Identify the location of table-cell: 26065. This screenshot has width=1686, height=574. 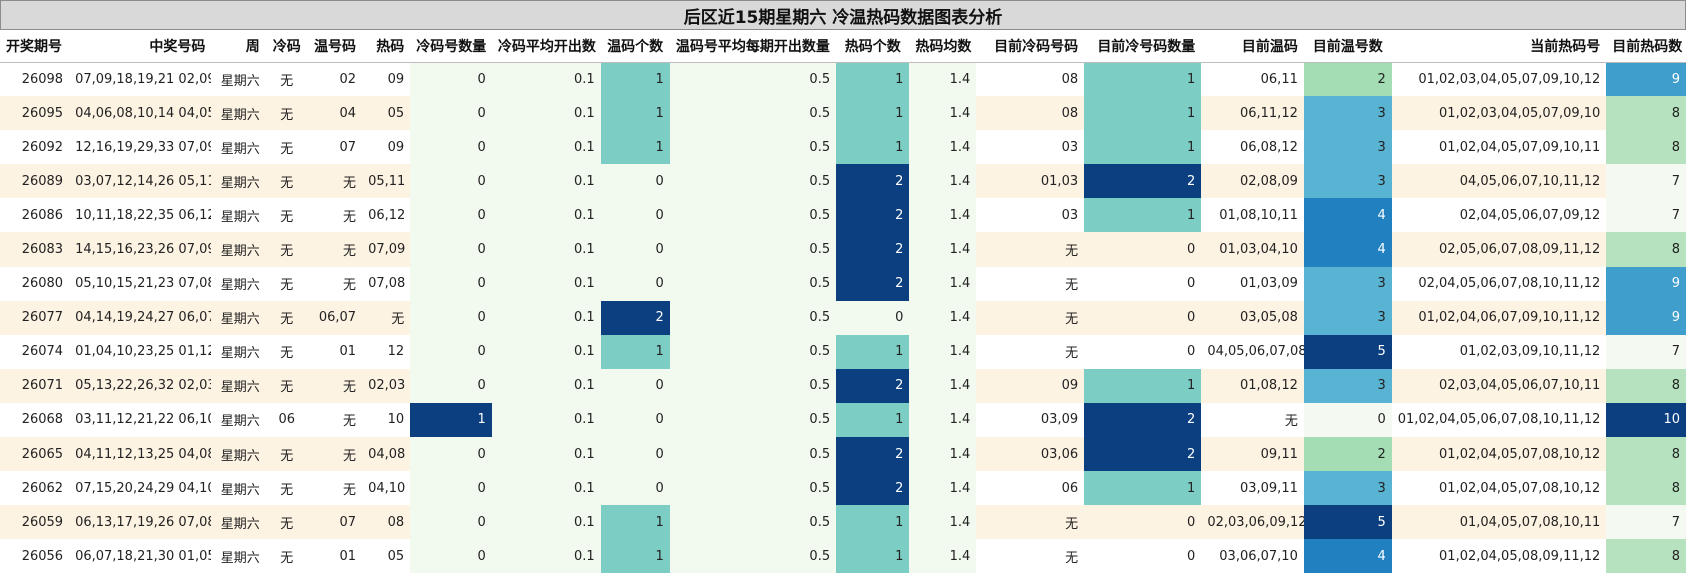
(35, 454).